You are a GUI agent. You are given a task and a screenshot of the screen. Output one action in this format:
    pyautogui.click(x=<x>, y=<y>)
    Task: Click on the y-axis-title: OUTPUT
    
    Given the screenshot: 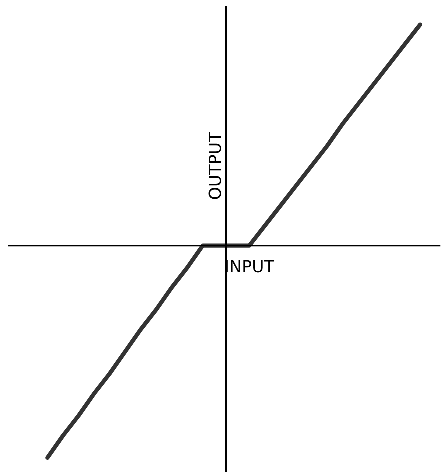 What is the action you would take?
    pyautogui.click(x=215, y=166)
    